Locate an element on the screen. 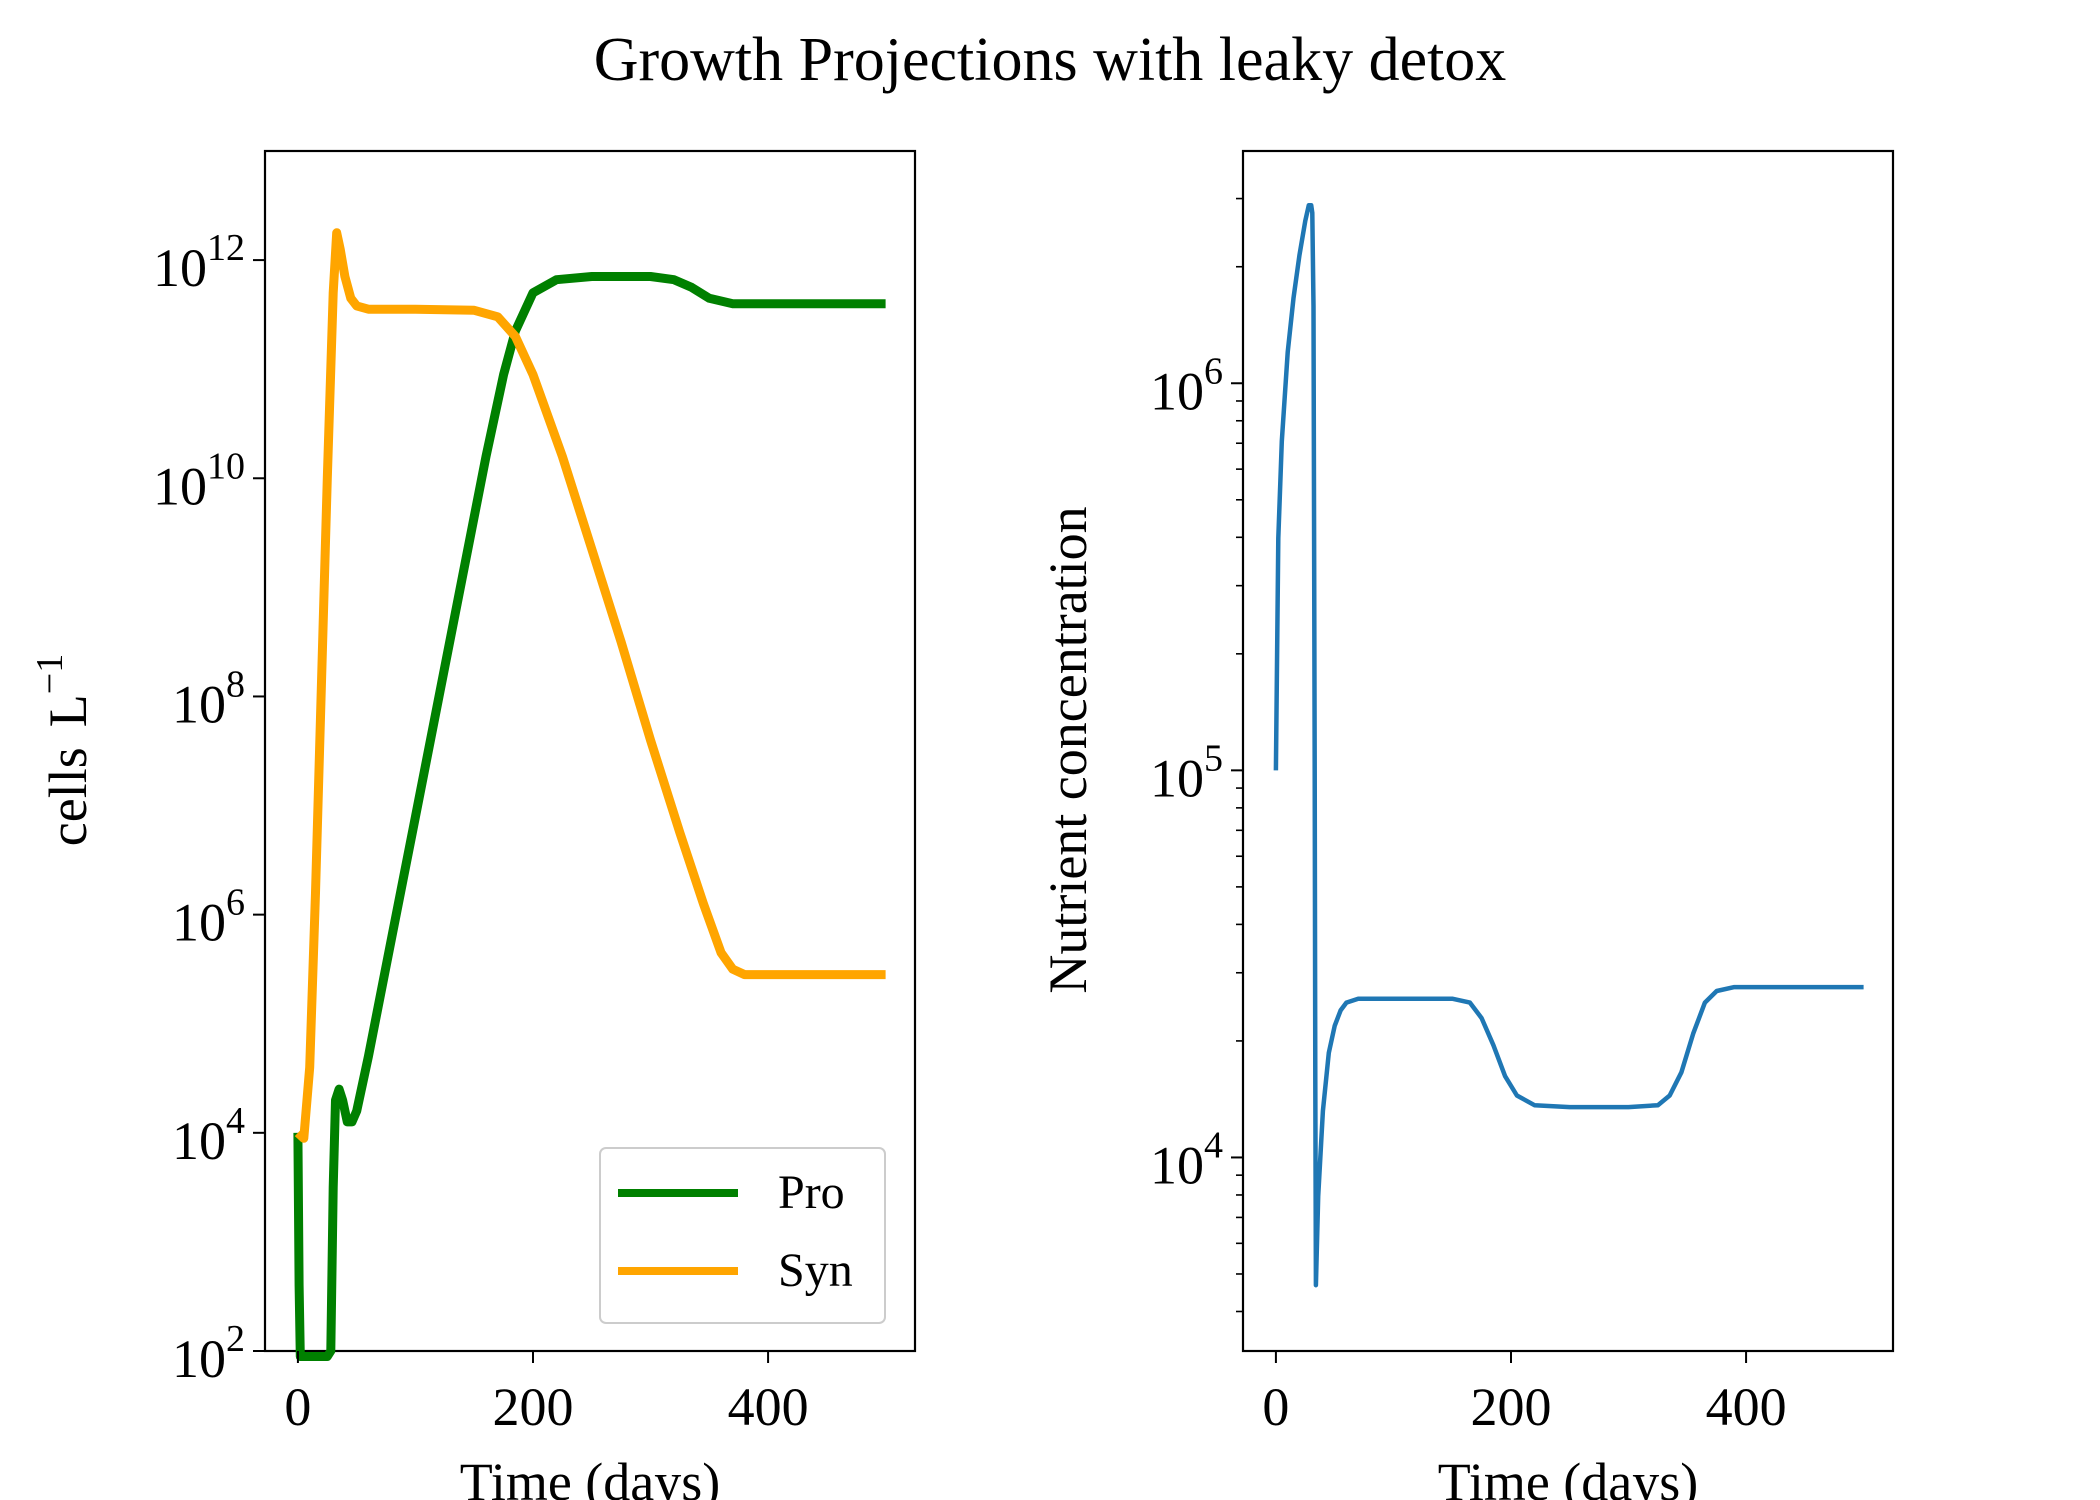 This screenshot has height=1500, width=2100. left-y-axis-label: cells L−1 is located at coordinates (63, 750).